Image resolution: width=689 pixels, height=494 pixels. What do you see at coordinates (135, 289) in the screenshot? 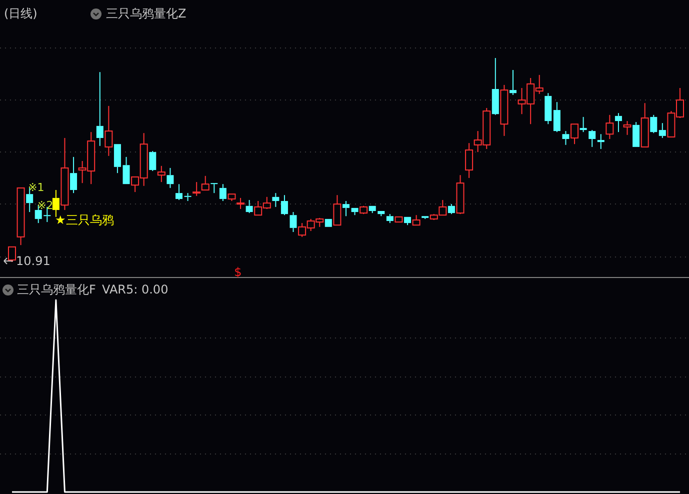
I see `chart-subtitle: VAR5: 0.00` at bounding box center [135, 289].